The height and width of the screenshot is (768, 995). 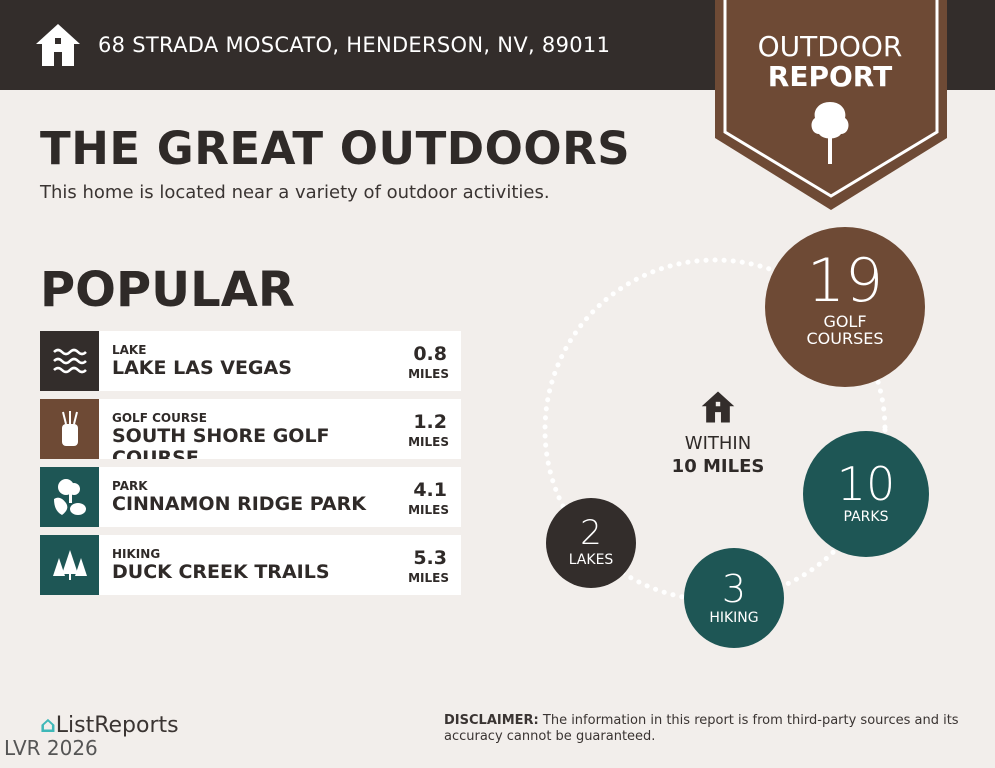 I want to click on park-icon, so click(x=69, y=497).